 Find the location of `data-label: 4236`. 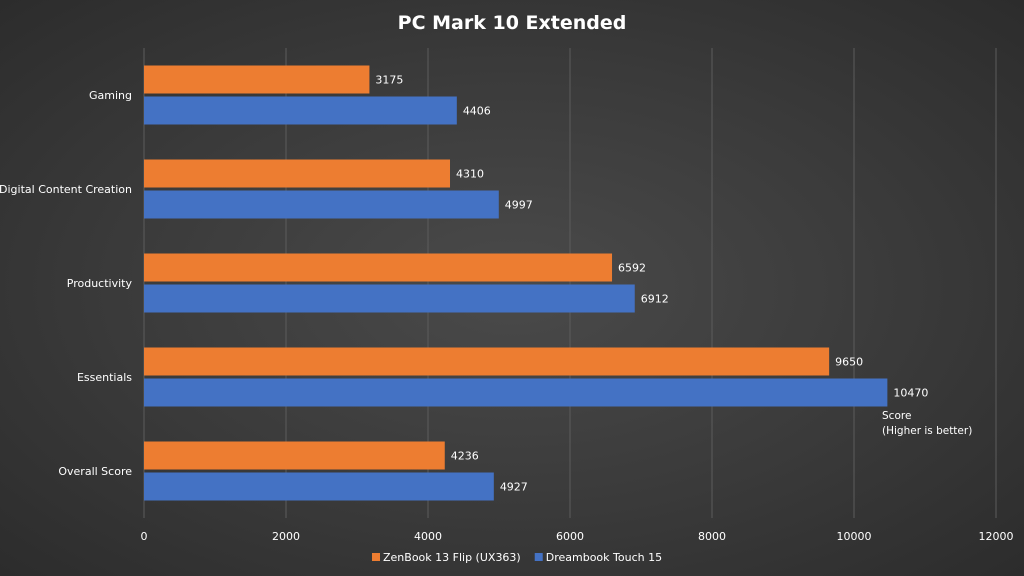

data-label: 4236 is located at coordinates (465, 456).